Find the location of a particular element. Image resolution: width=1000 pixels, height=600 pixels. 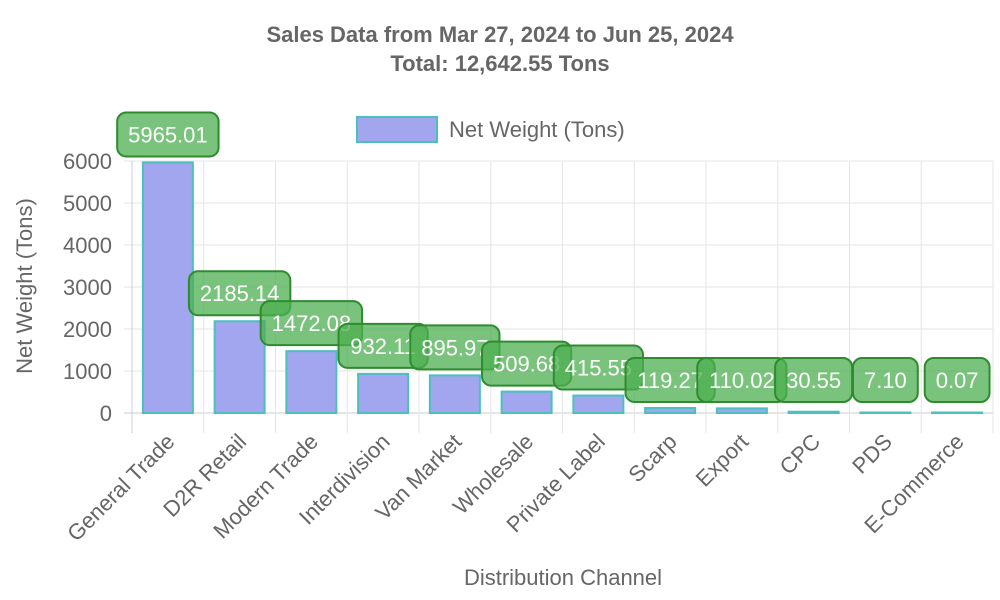

x-tick-label: General Trade is located at coordinates (120, 487).